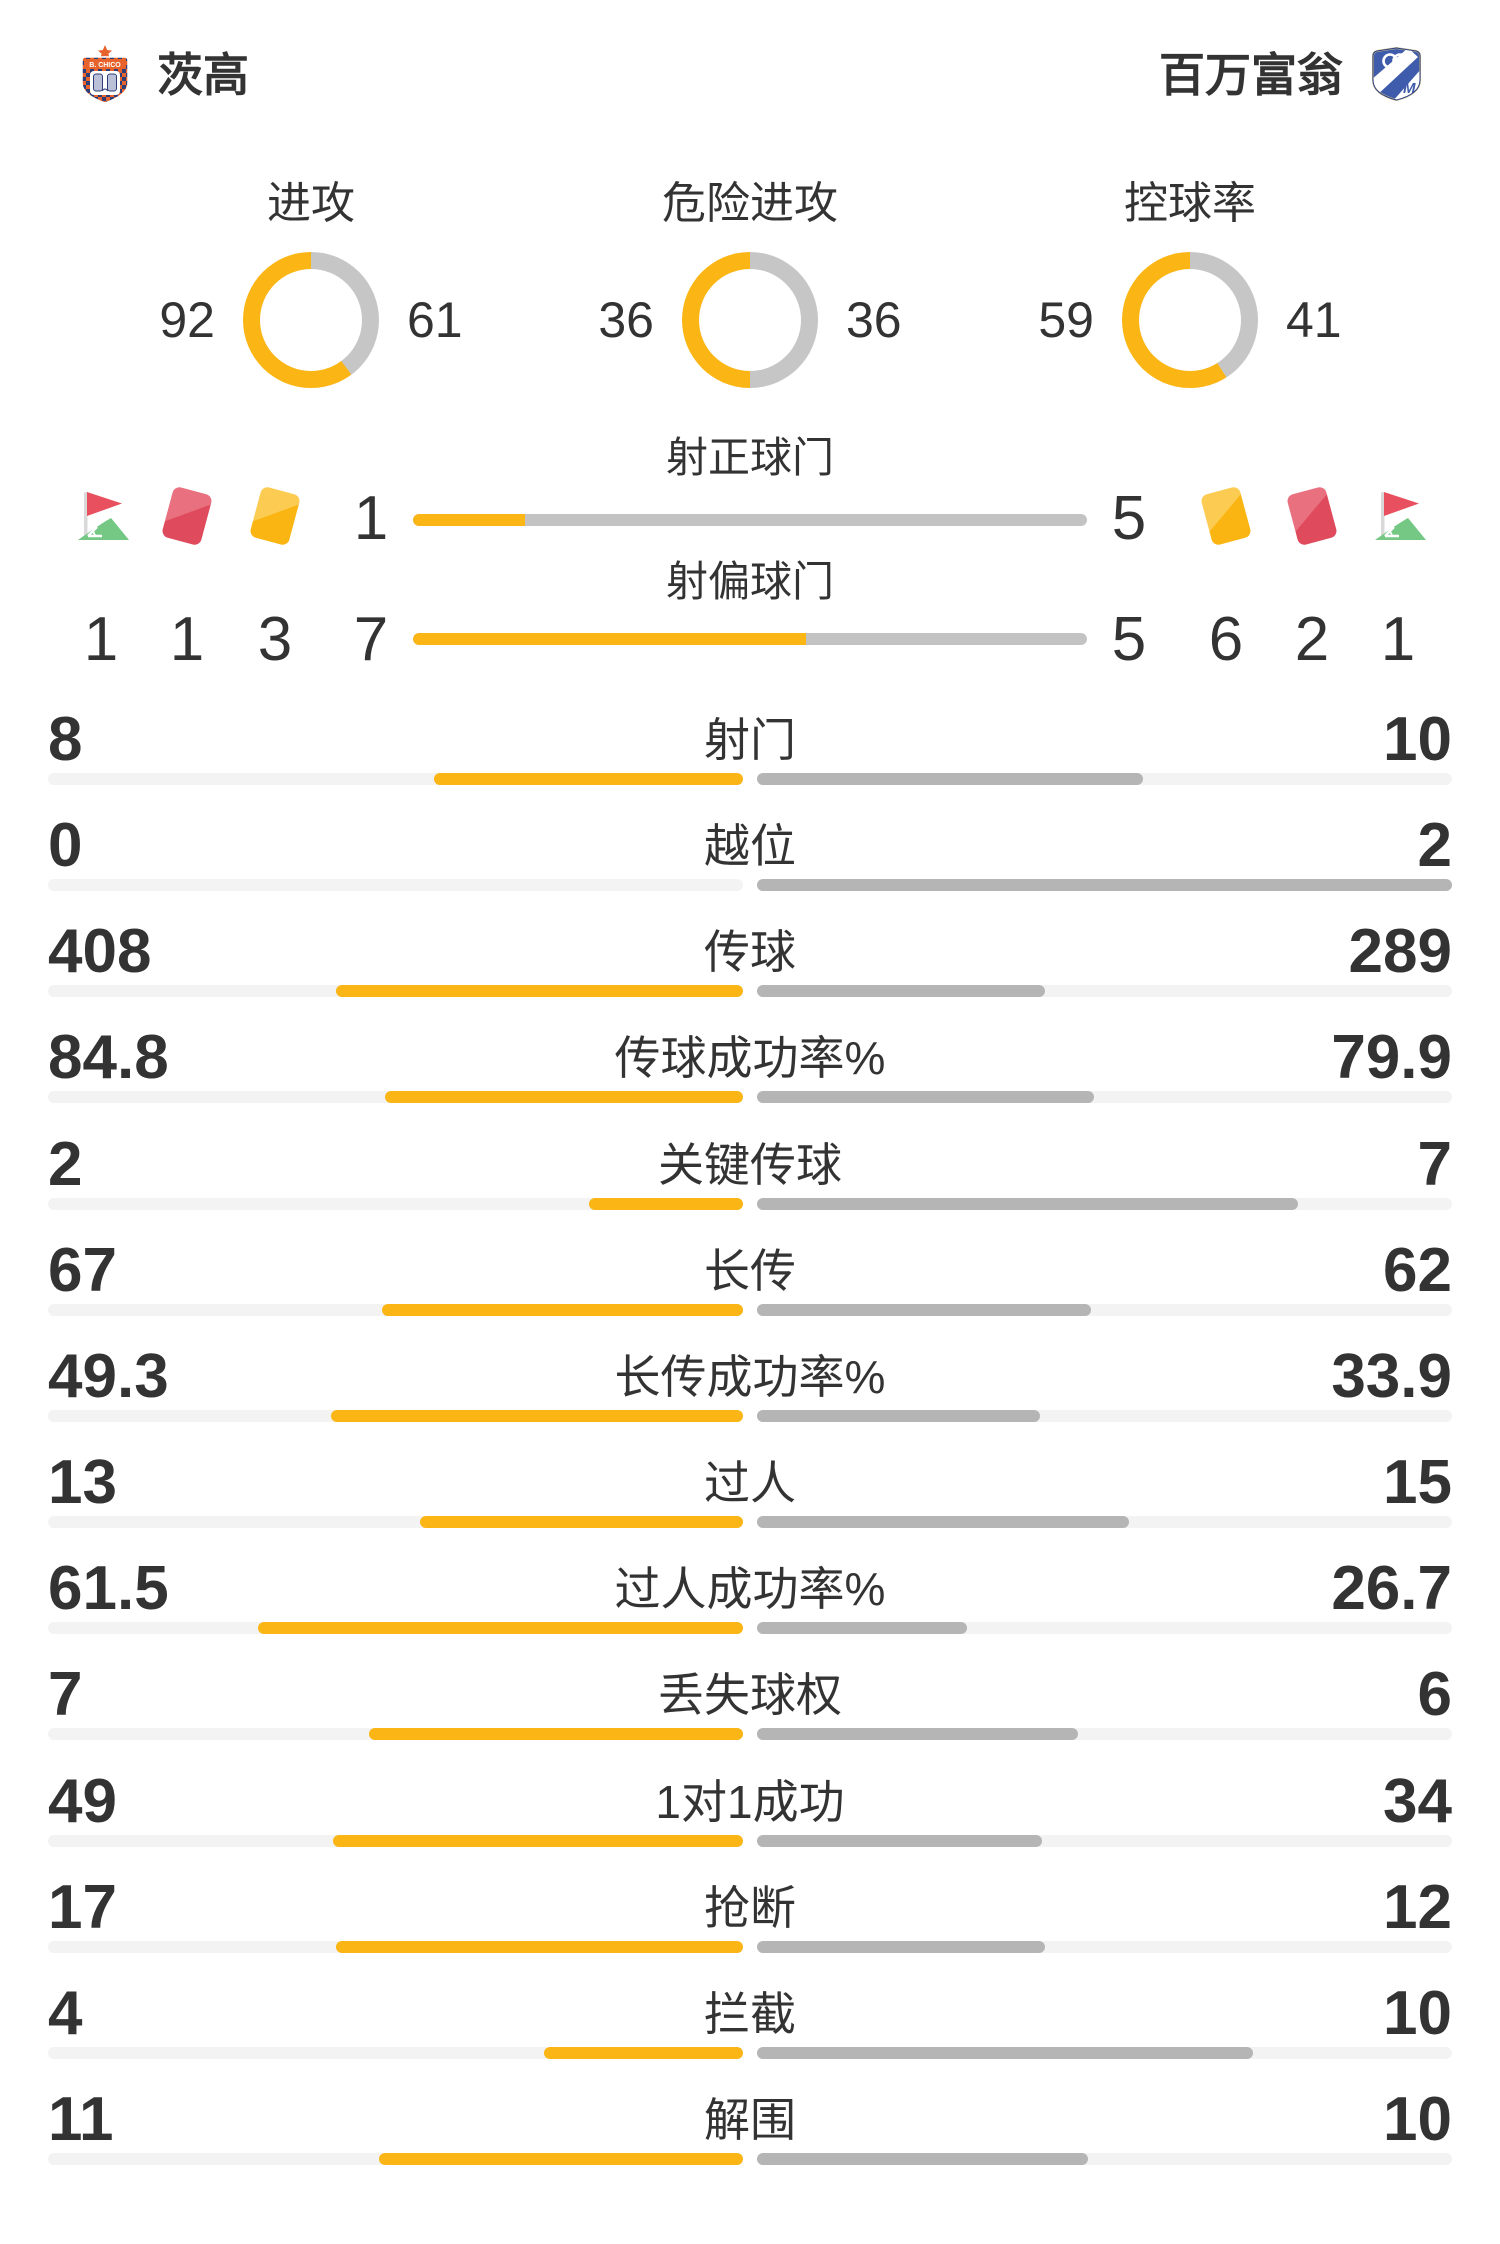 This screenshot has width=1500, height=2244. I want to click on away-yellow-card-count: 6, so click(1226, 639).